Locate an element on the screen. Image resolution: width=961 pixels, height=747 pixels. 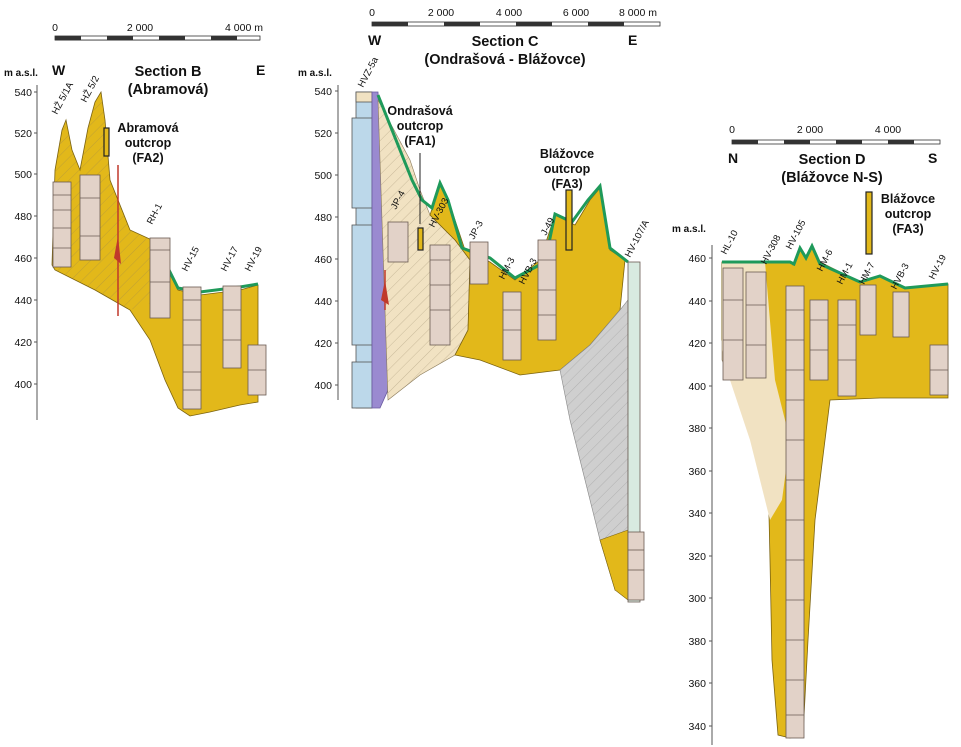
section-c-west: W is located at coordinates (375, 40).